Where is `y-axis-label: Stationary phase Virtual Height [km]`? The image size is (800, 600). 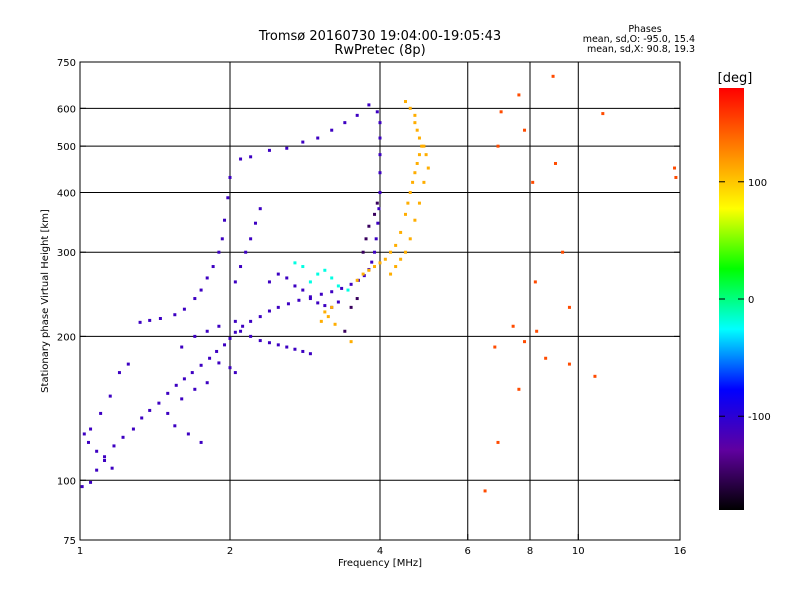 y-axis-label: Stationary phase Virtual Height [km] is located at coordinates (45, 301).